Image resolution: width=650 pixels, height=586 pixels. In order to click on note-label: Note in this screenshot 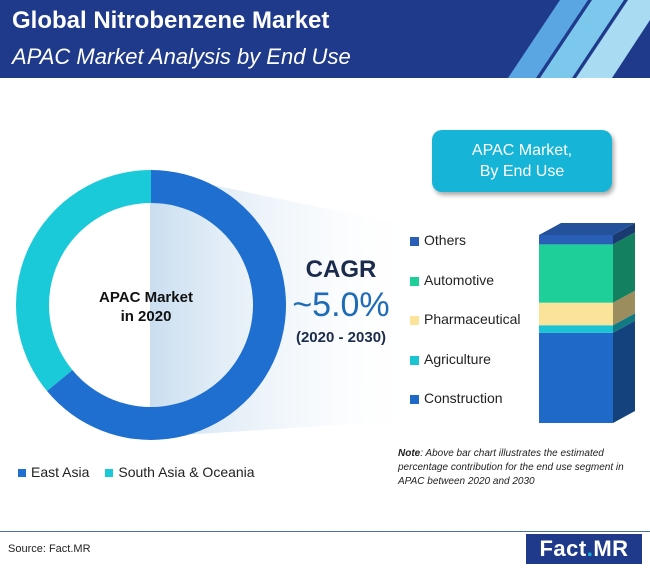, I will do `click(409, 453)`.